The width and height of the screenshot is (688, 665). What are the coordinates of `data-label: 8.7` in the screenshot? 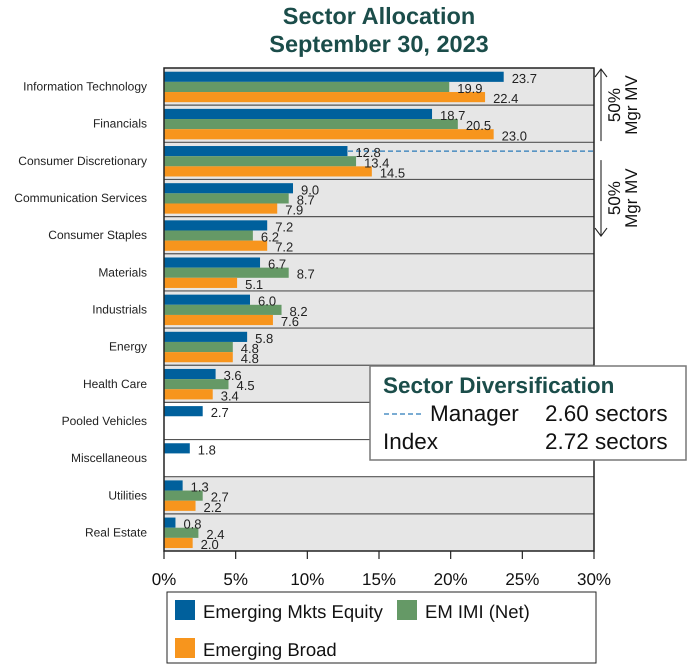 It's located at (305, 274).